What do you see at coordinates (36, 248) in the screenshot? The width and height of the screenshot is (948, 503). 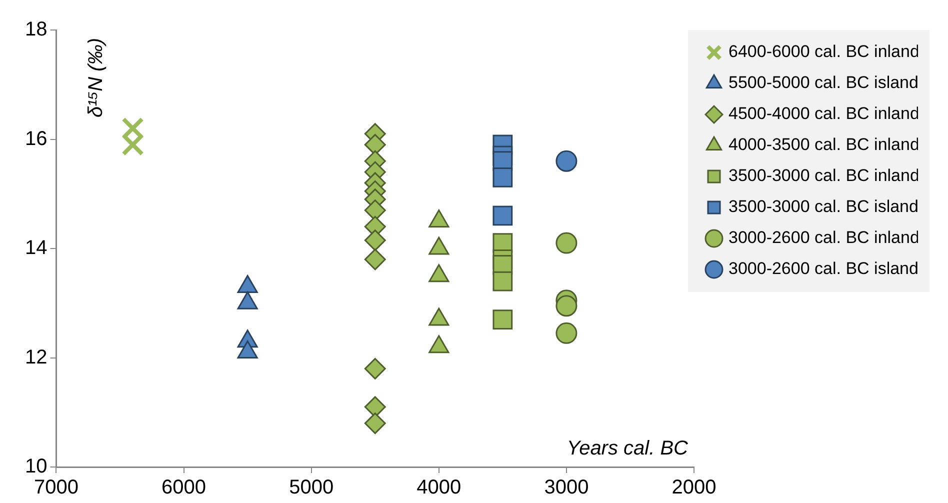 I see `y-tick-label: 14` at bounding box center [36, 248].